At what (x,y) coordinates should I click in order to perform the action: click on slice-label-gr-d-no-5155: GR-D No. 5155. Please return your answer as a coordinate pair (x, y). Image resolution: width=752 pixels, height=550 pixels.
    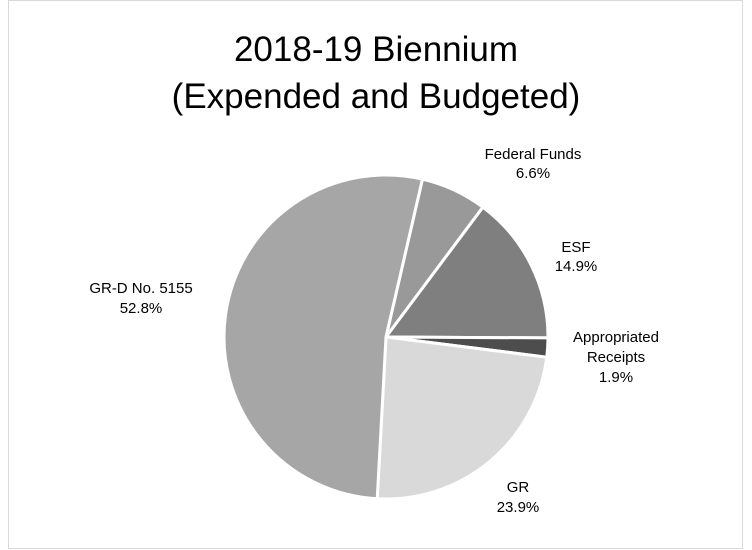
    Looking at the image, I should click on (140, 288).